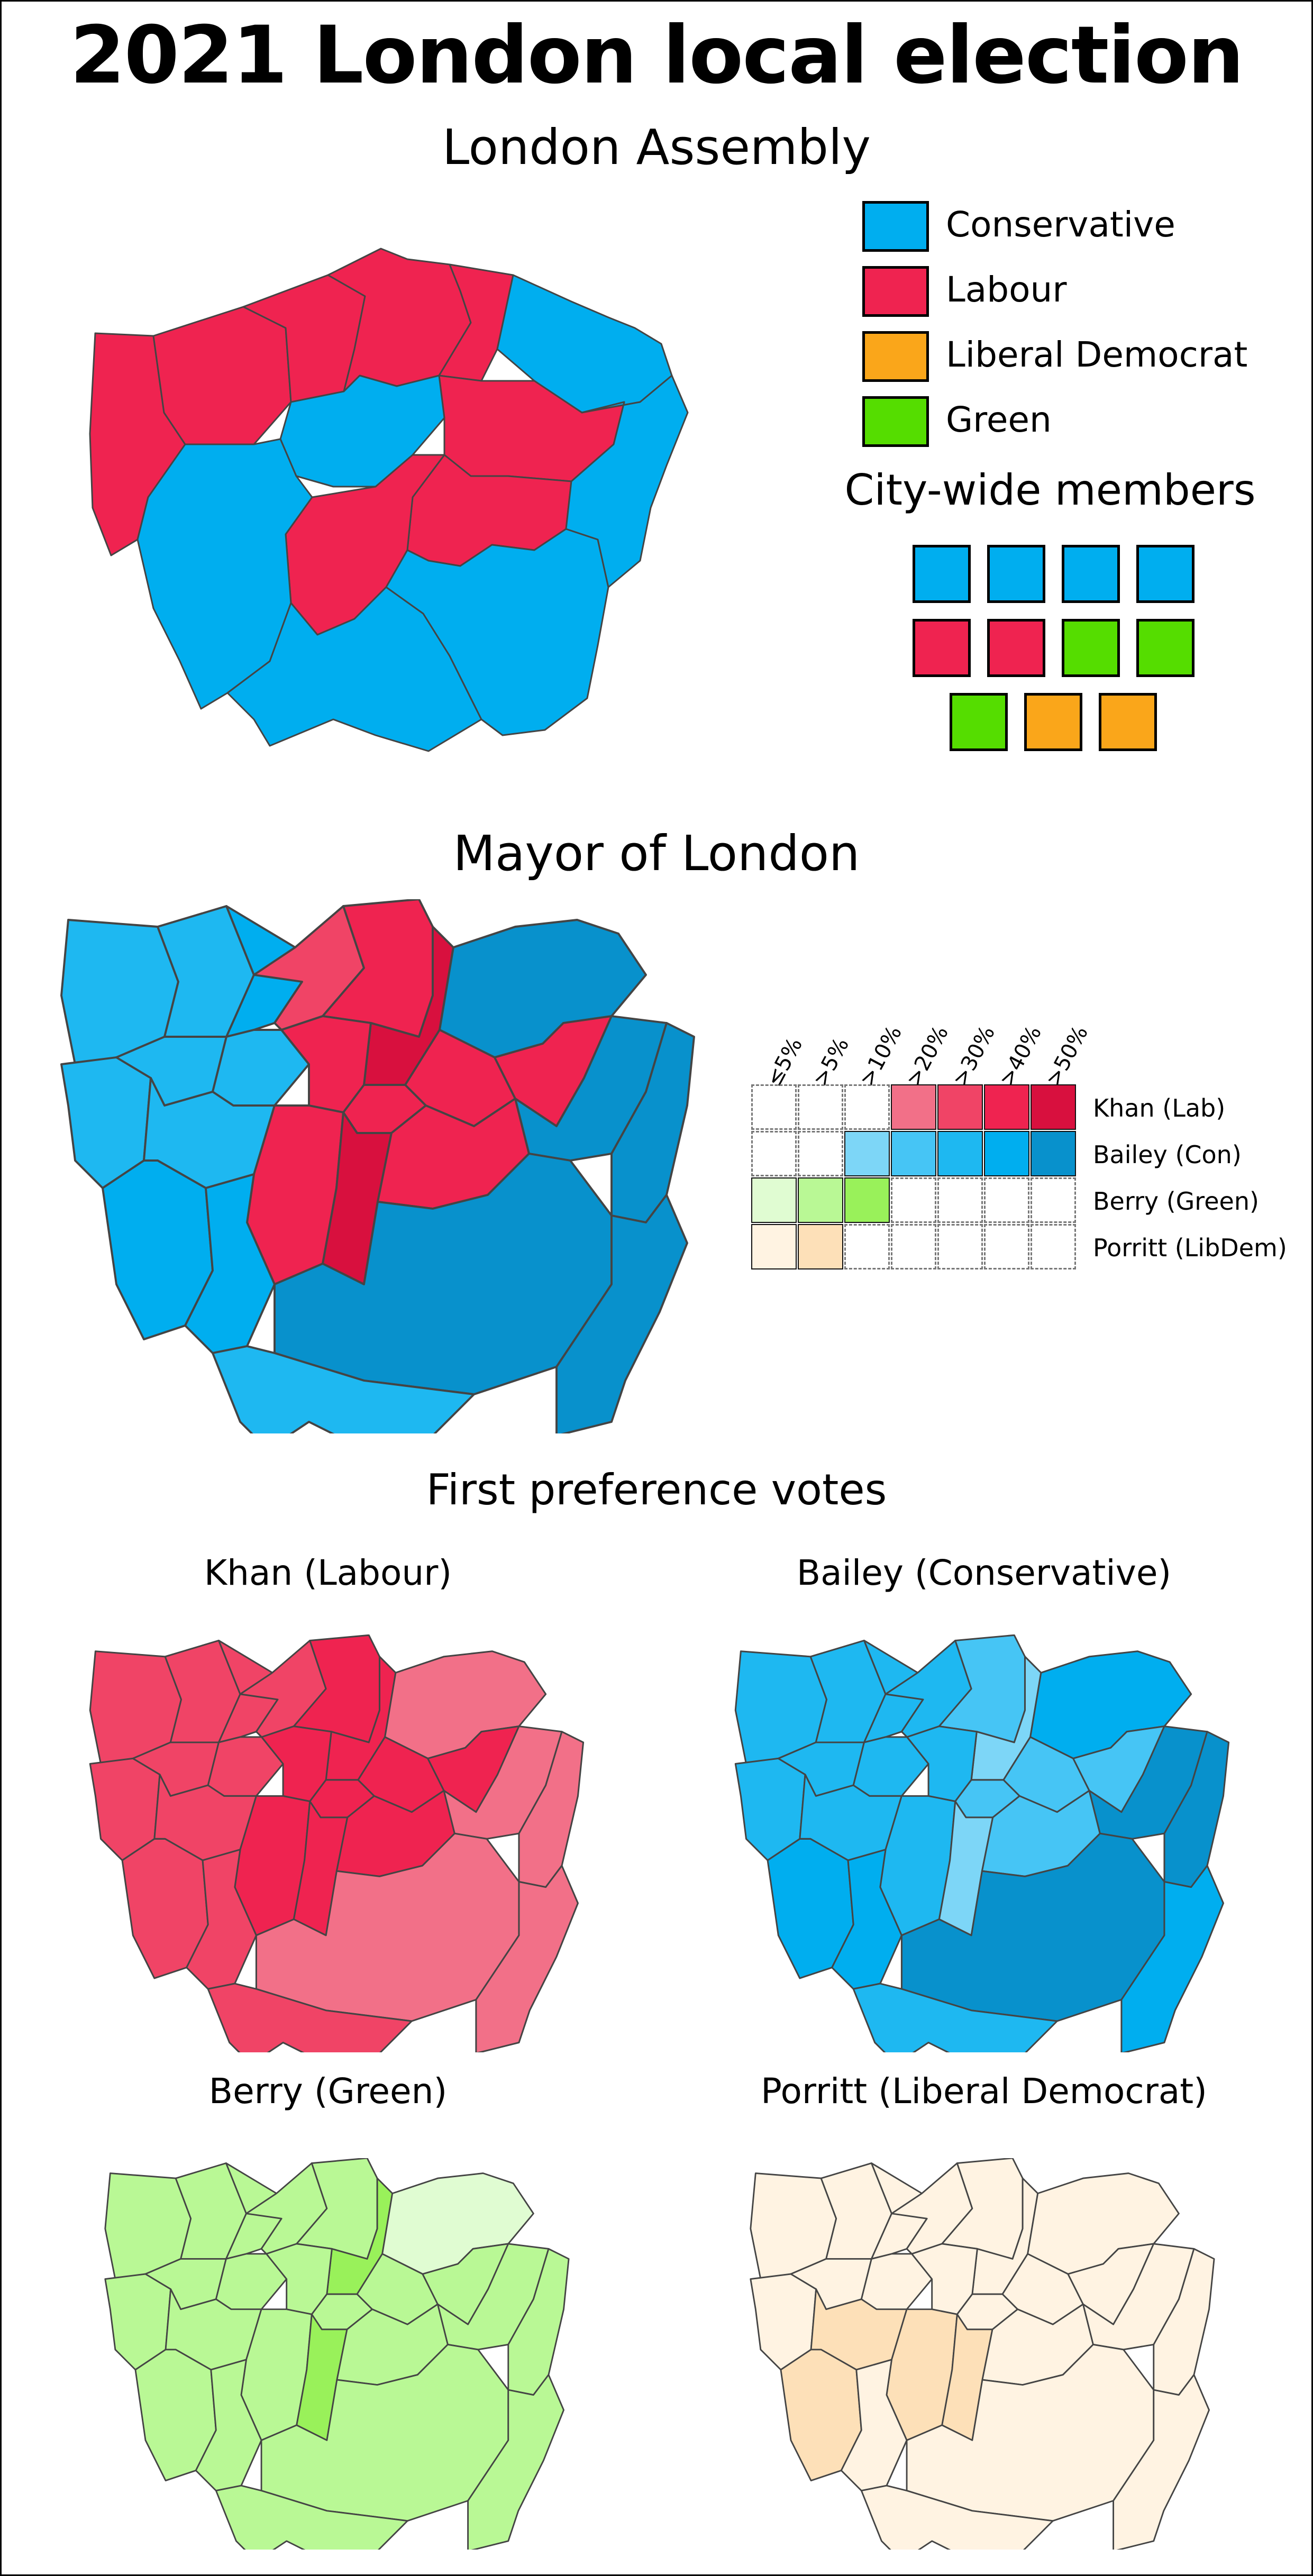  Describe the element at coordinates (328, 1572) in the screenshot. I see `panel-title-khan: Khan (Labour)` at that location.